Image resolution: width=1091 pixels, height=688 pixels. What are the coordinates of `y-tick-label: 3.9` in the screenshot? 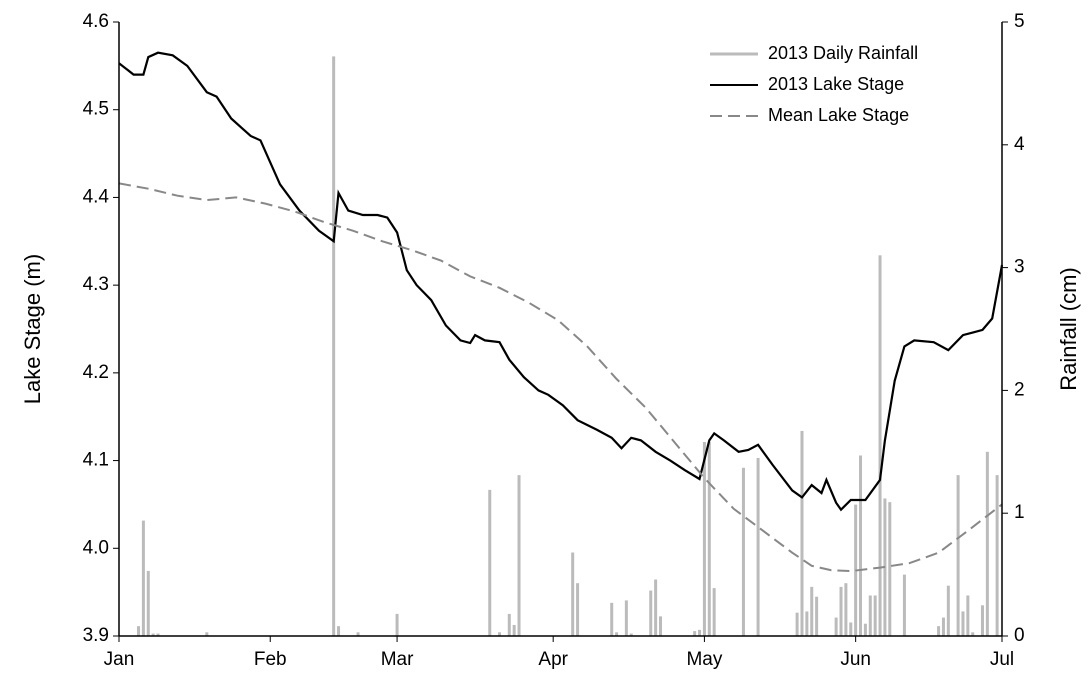 It's located at (96, 635).